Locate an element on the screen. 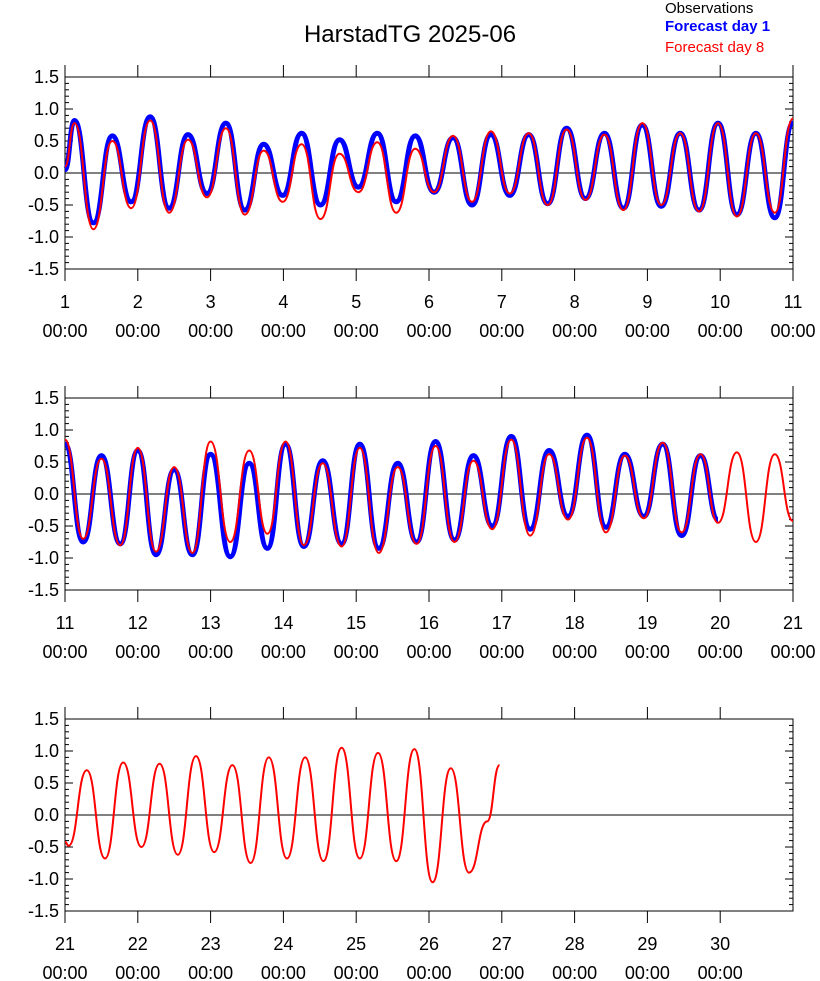 This screenshot has width=820, height=981. x-tick-label-day: 19 is located at coordinates (647, 623).